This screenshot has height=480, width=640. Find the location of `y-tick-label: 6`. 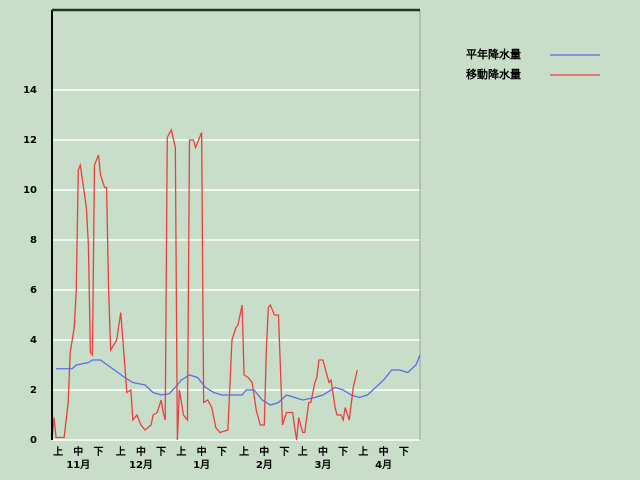

y-tick-label: 6 is located at coordinates (33, 290).